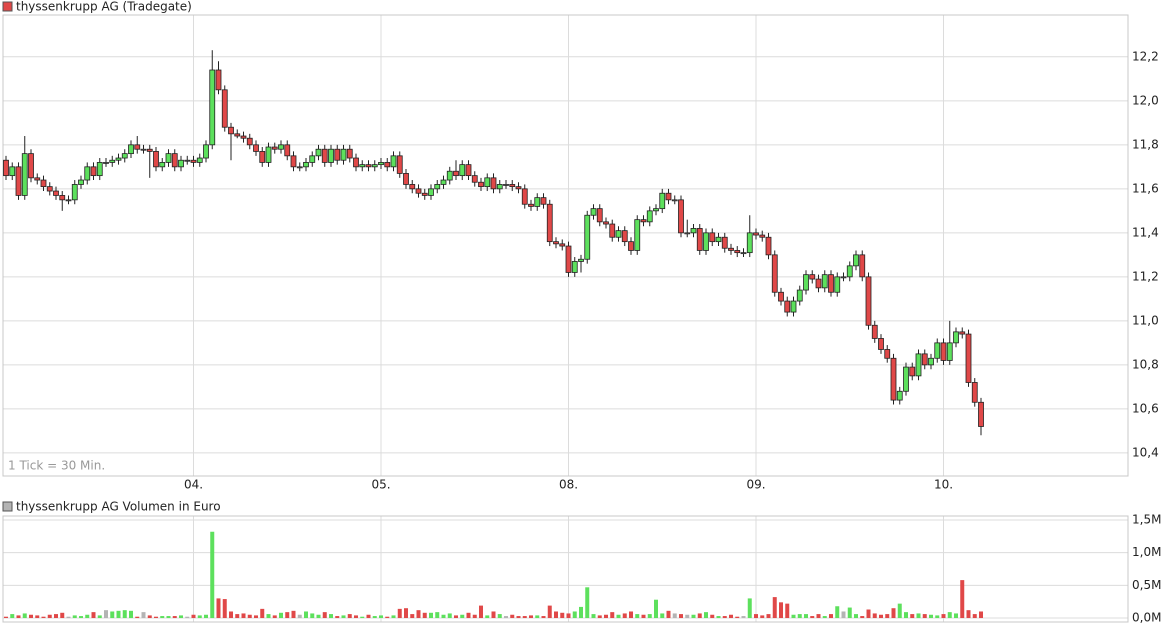 This screenshot has width=1175, height=634. What do you see at coordinates (1145, 100) in the screenshot?
I see `y-tick-label: 12,0` at bounding box center [1145, 100].